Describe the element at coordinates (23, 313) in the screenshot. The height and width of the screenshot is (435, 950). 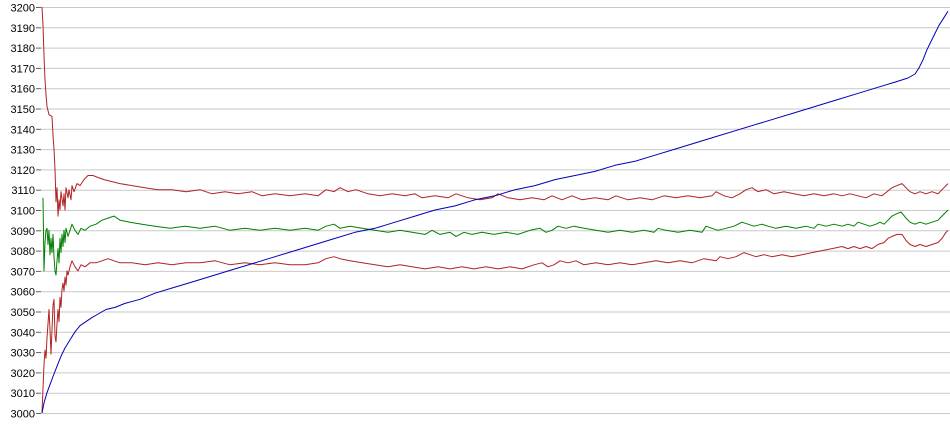
I see `y-axis-tick-label: 3050` at that location.